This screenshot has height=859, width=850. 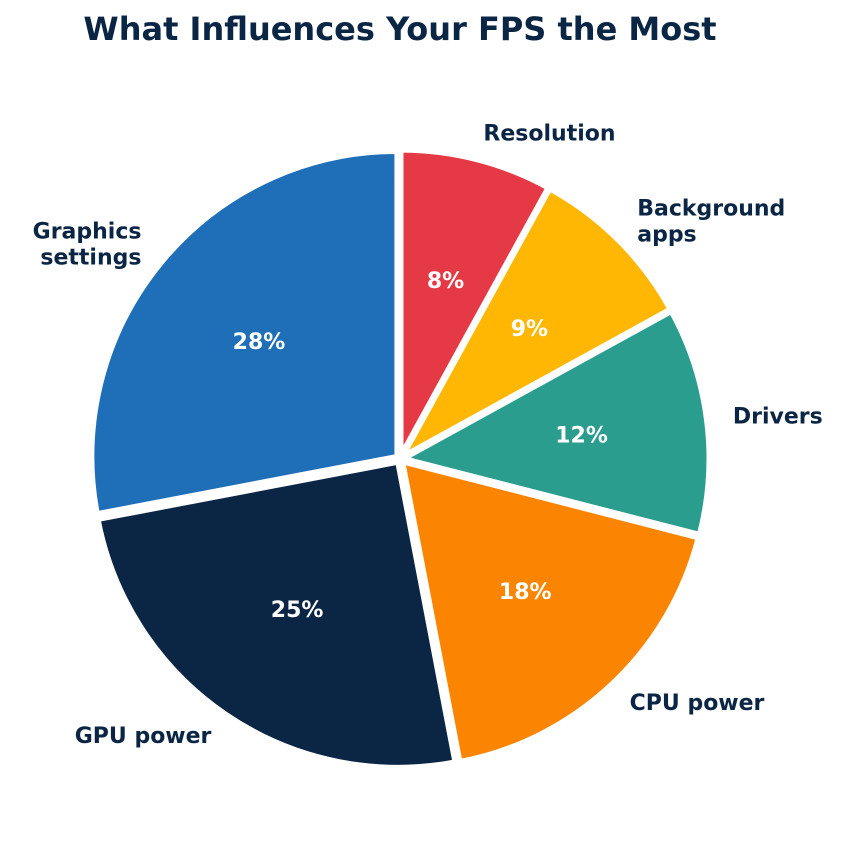 I want to click on category-label-4: GPU power, so click(x=143, y=736).